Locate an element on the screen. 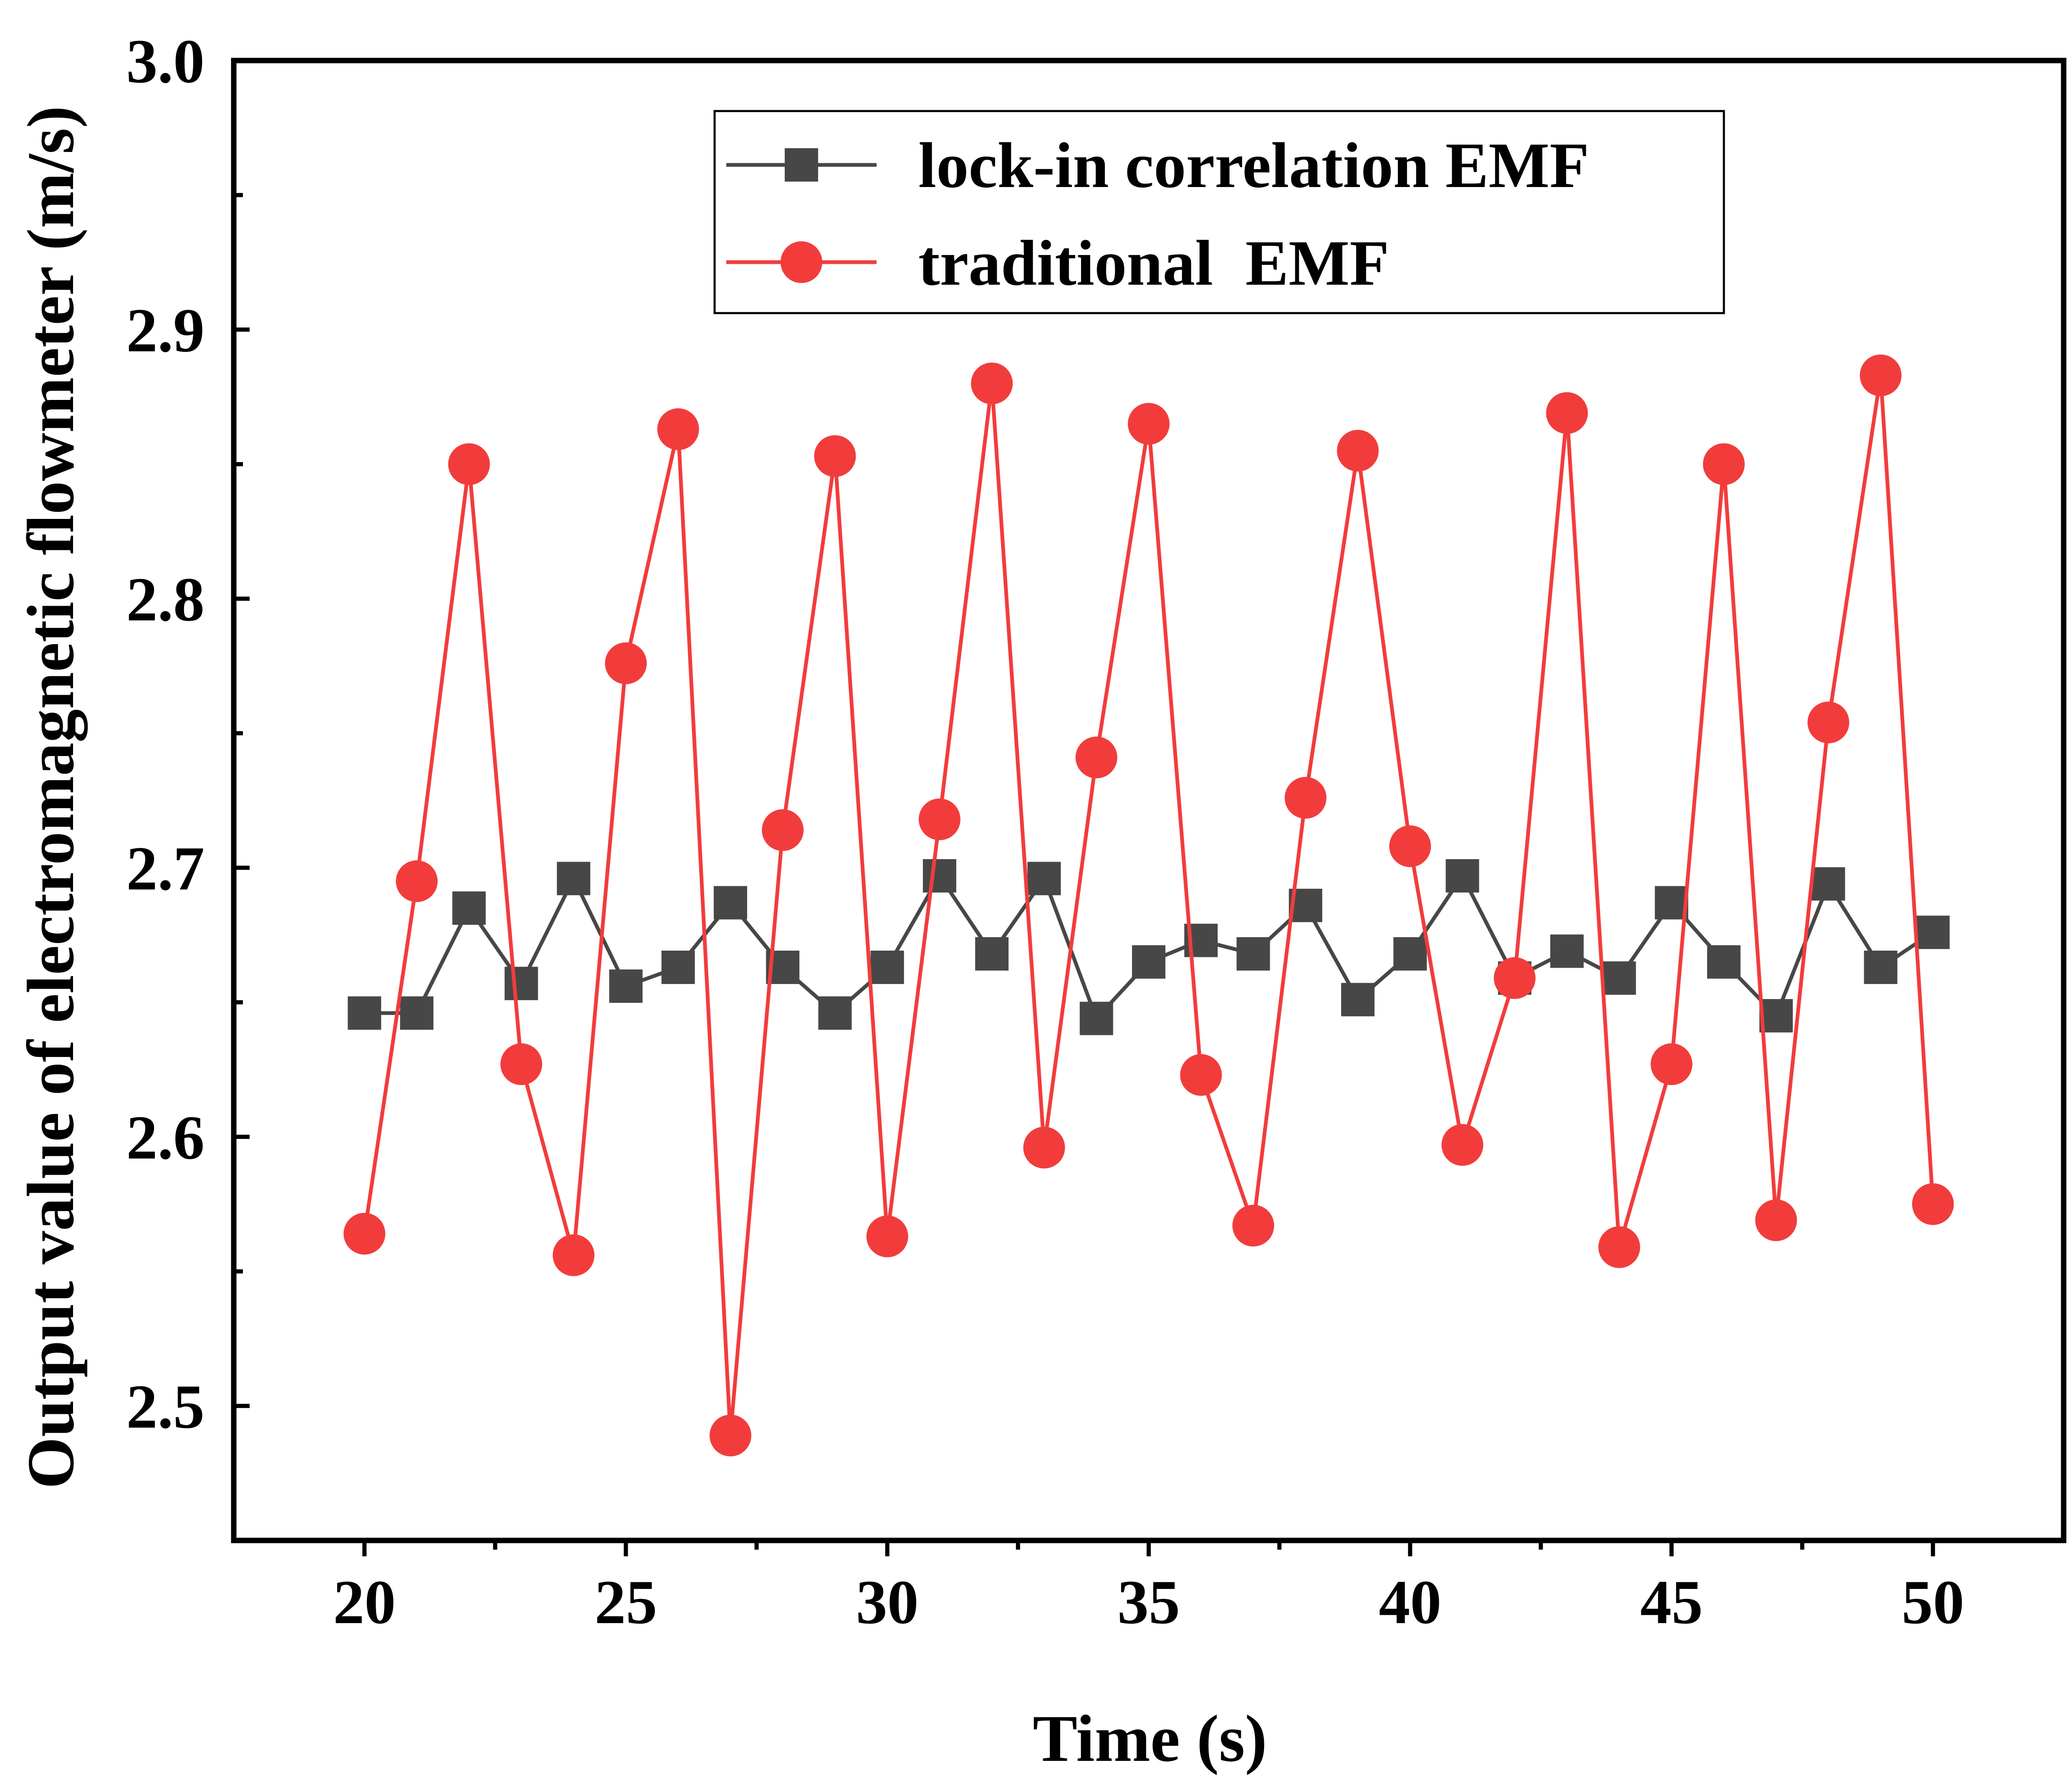 This screenshot has height=1783, width=2072. y-tick-label: 2.7 is located at coordinates (165, 868).